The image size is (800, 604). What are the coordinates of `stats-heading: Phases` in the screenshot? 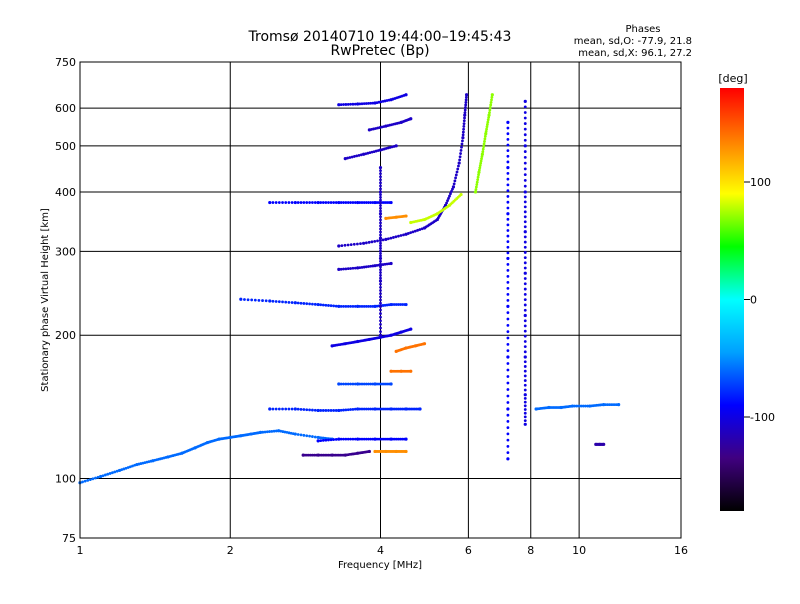 It's located at (642, 29).